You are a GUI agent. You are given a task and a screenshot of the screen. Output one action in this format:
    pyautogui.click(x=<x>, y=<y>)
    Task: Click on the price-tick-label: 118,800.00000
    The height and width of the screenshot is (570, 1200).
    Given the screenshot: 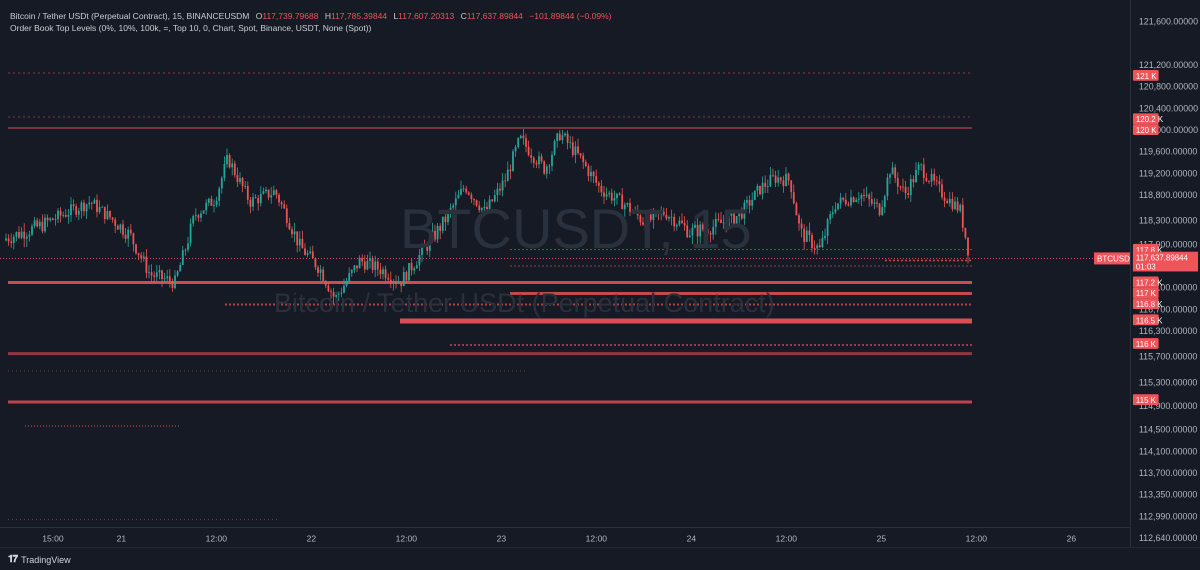 What is the action you would take?
    pyautogui.click(x=1168, y=195)
    